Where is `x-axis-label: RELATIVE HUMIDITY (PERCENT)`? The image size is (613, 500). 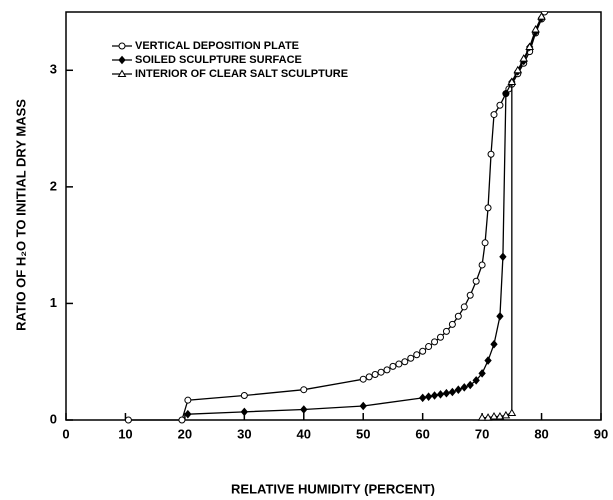 x-axis-label: RELATIVE HUMIDITY (PERCENT) is located at coordinates (333, 488).